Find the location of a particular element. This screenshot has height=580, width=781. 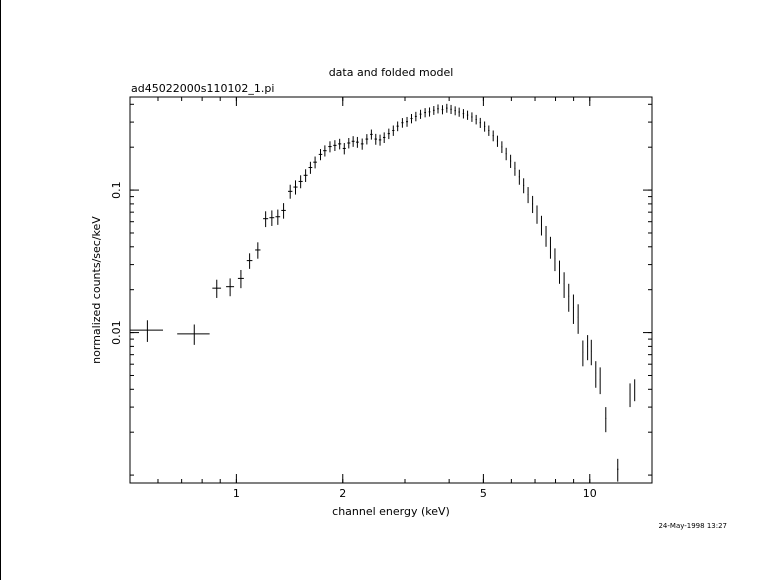

x-axis-label: channel energy (keV) is located at coordinates (391, 511).